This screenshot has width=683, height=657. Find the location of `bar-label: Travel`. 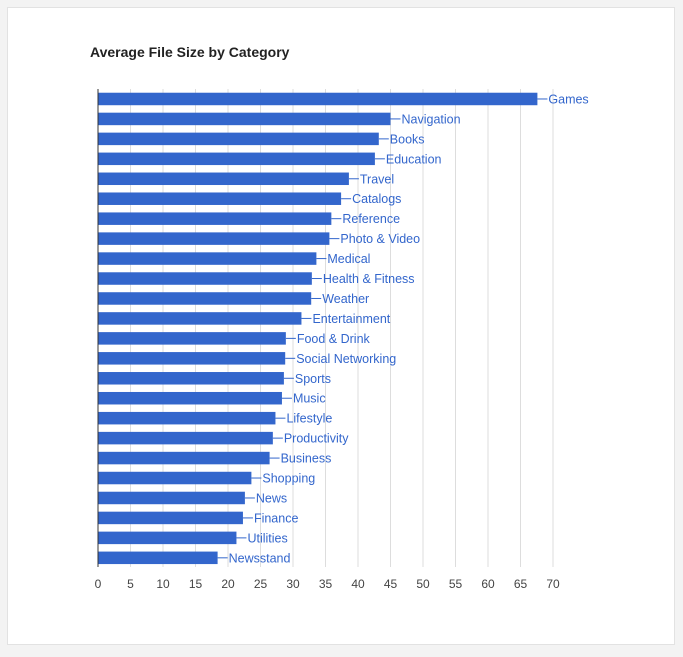

bar-label: Travel is located at coordinates (377, 179).